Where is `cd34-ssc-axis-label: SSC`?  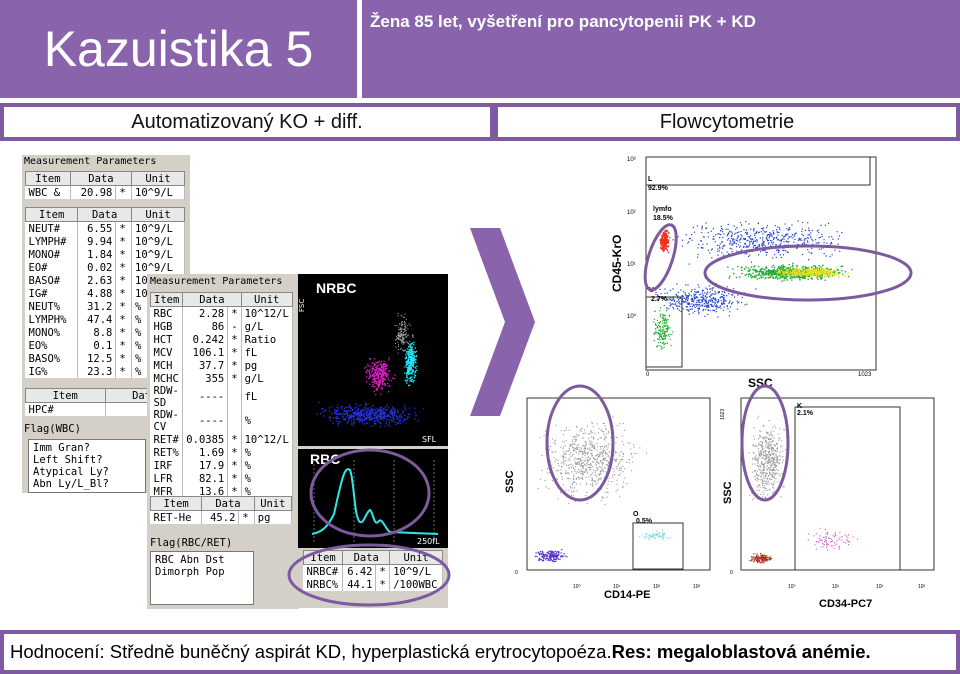
cd34-ssc-axis-label: SSC is located at coordinates (728, 492).